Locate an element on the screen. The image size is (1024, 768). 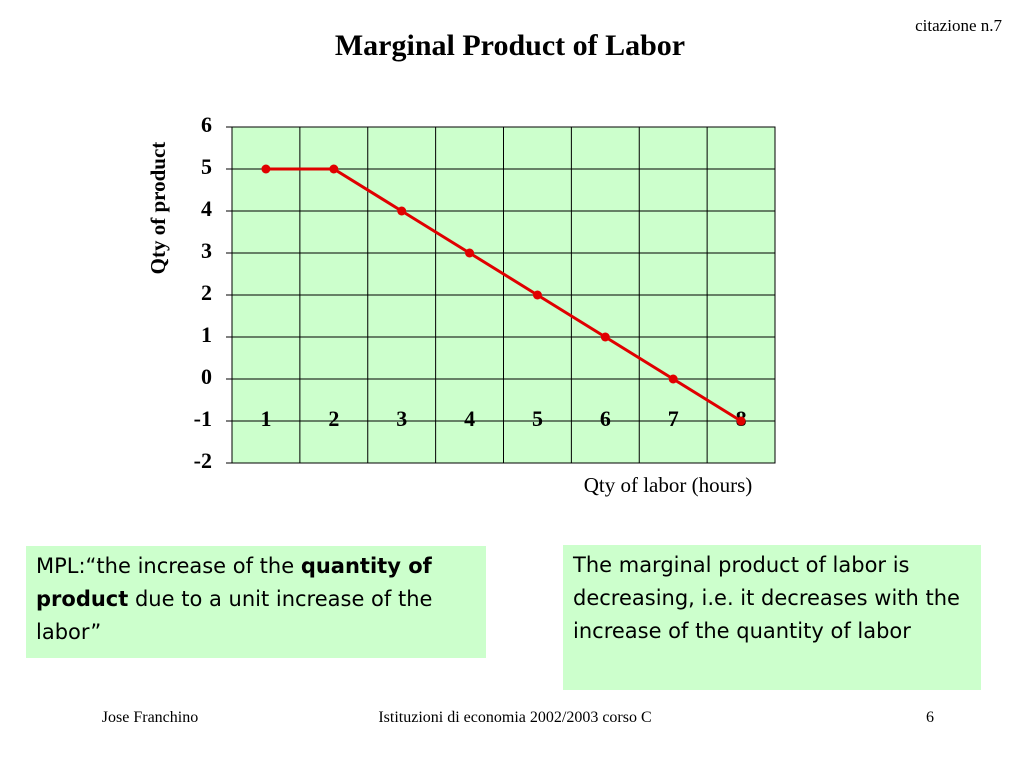
x-tick-label: 3 is located at coordinates (401, 418).